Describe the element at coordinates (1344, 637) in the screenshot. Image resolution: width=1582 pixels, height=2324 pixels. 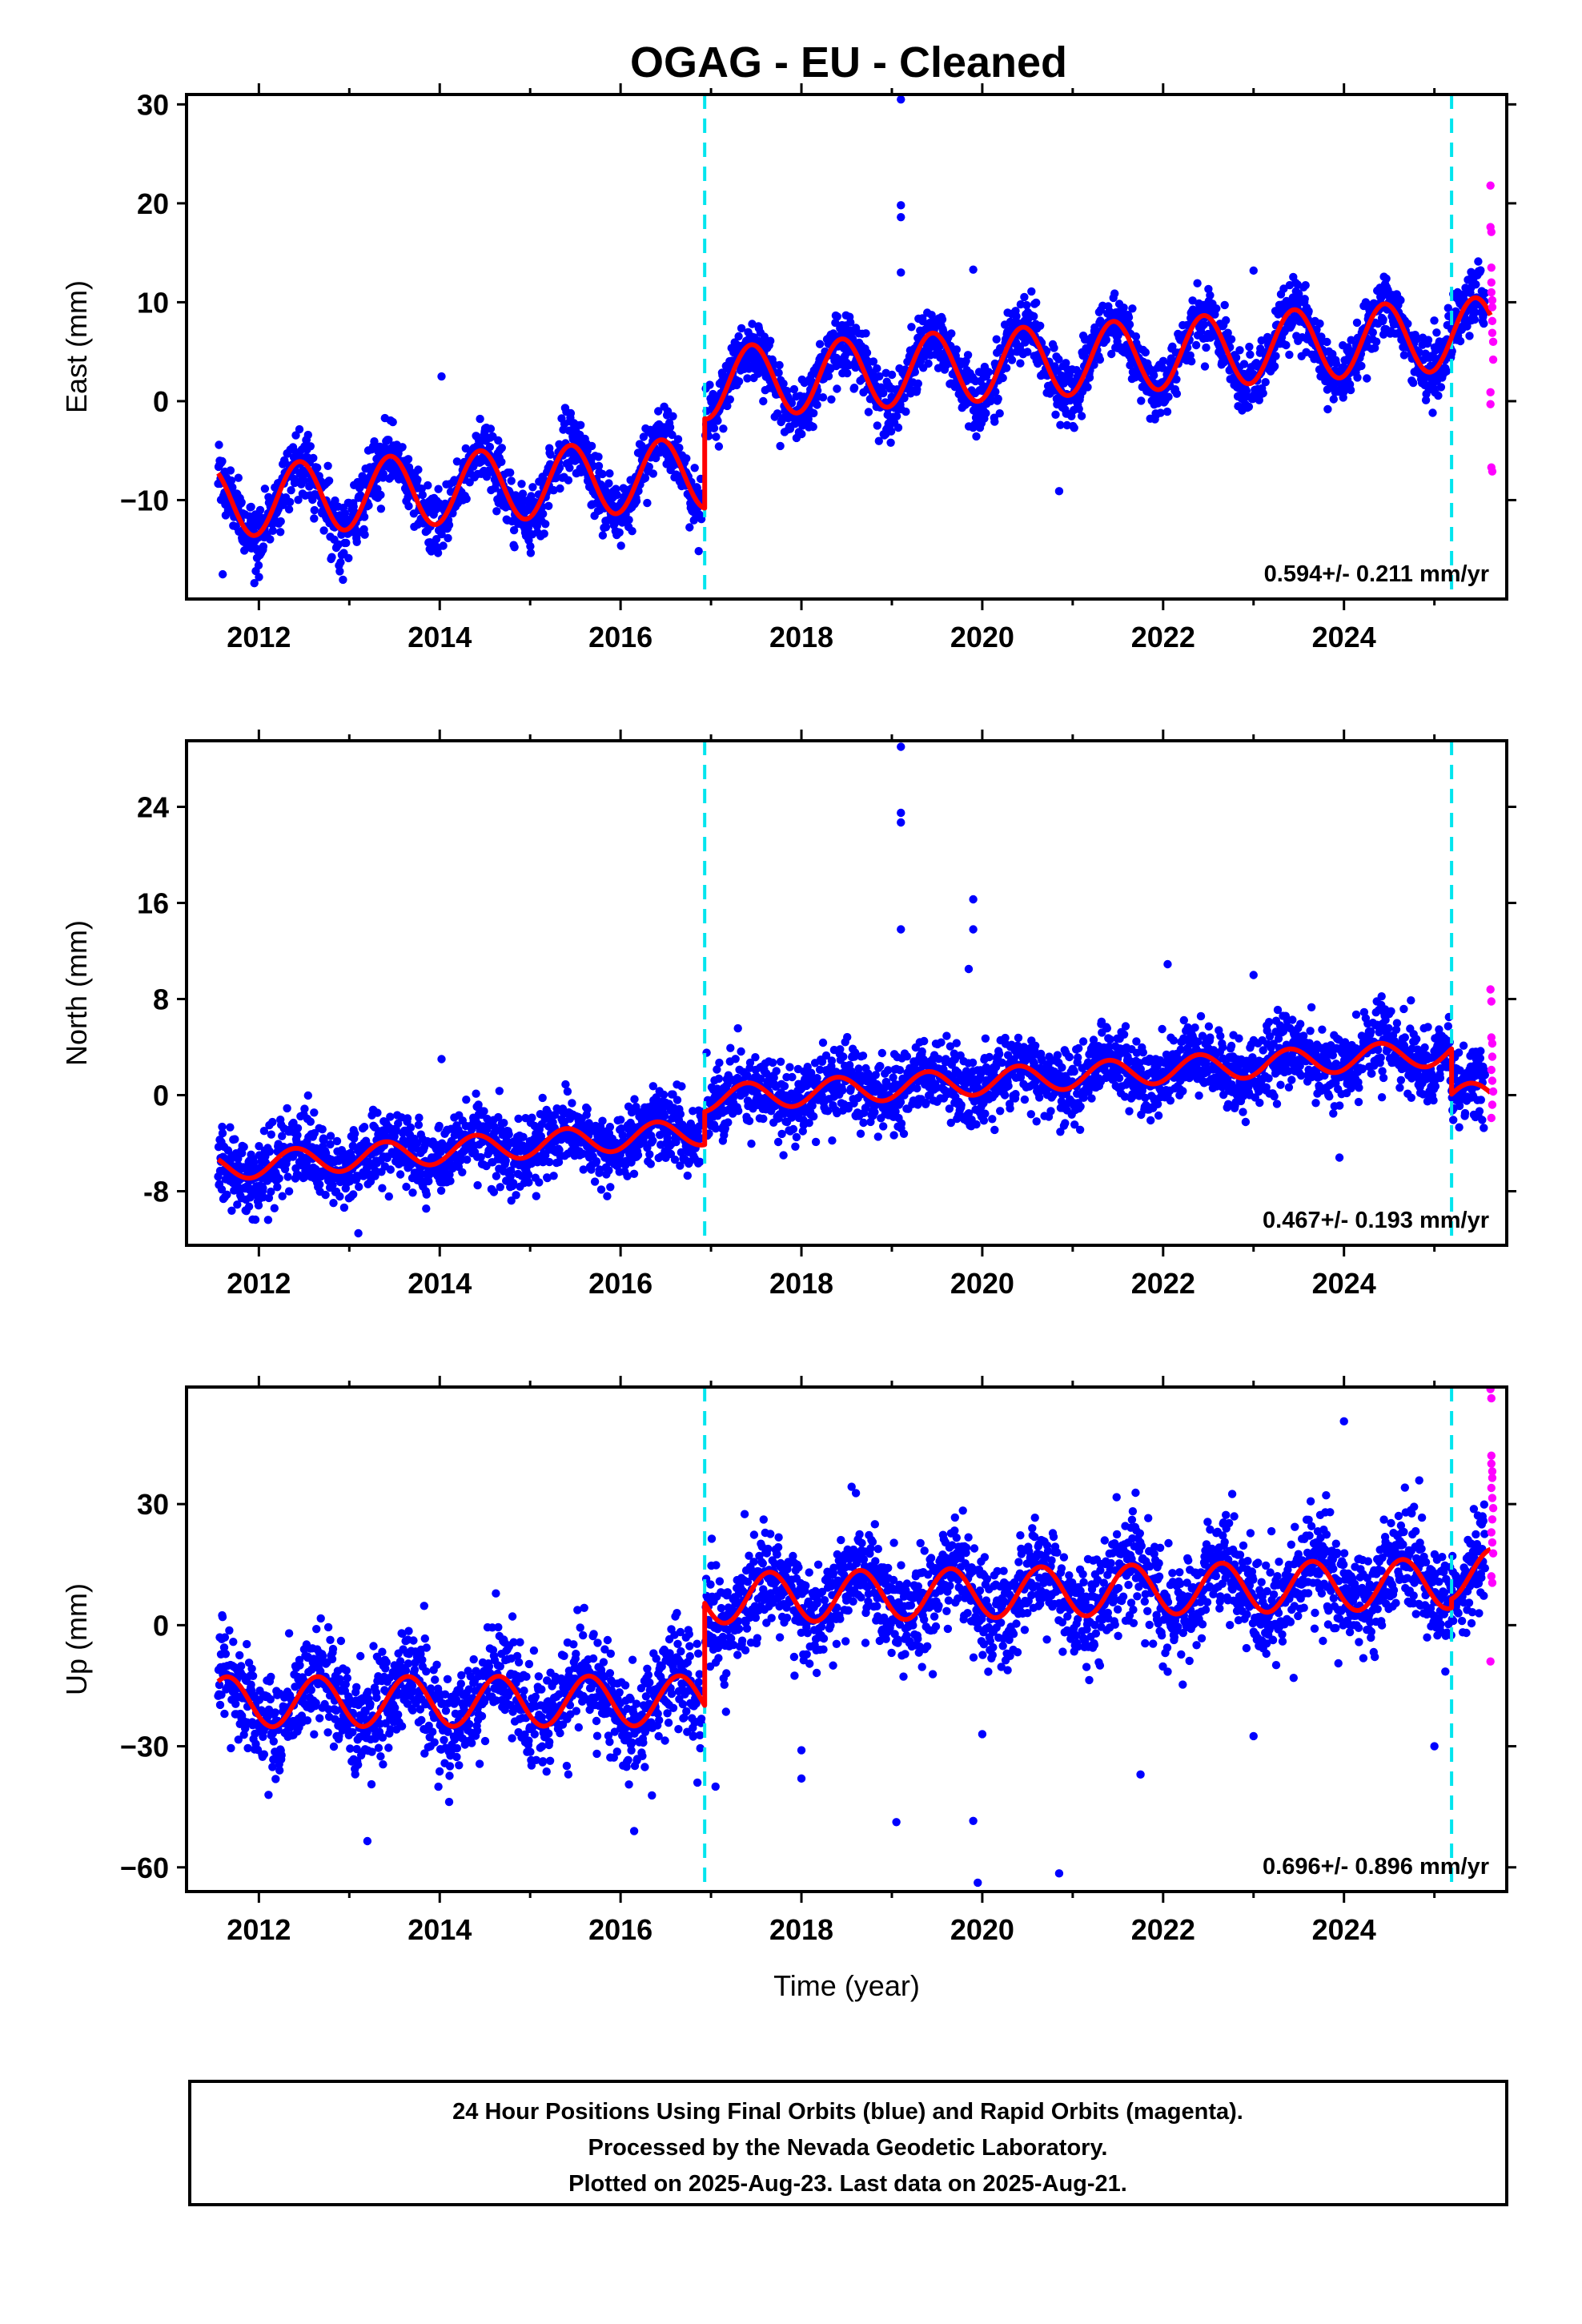
I see `x-tick-label: 2024` at that location.